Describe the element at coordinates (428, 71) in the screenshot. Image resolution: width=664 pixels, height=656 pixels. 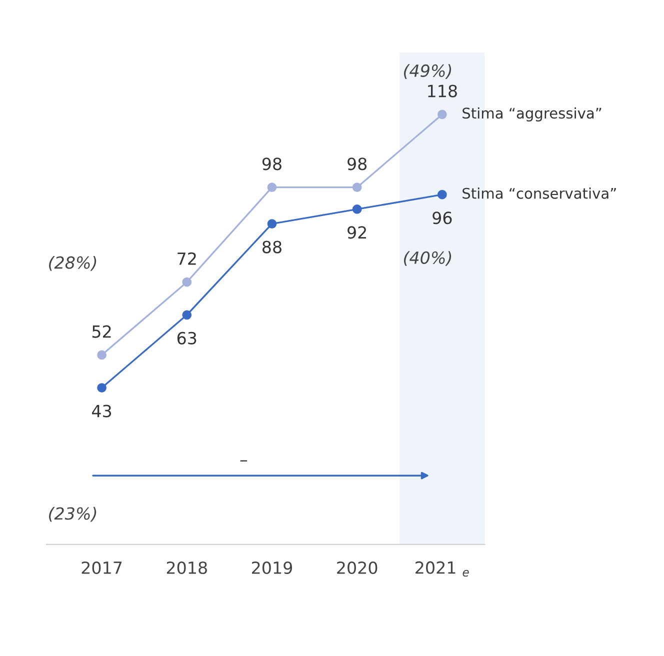
I see `text: (49%)` at that location.